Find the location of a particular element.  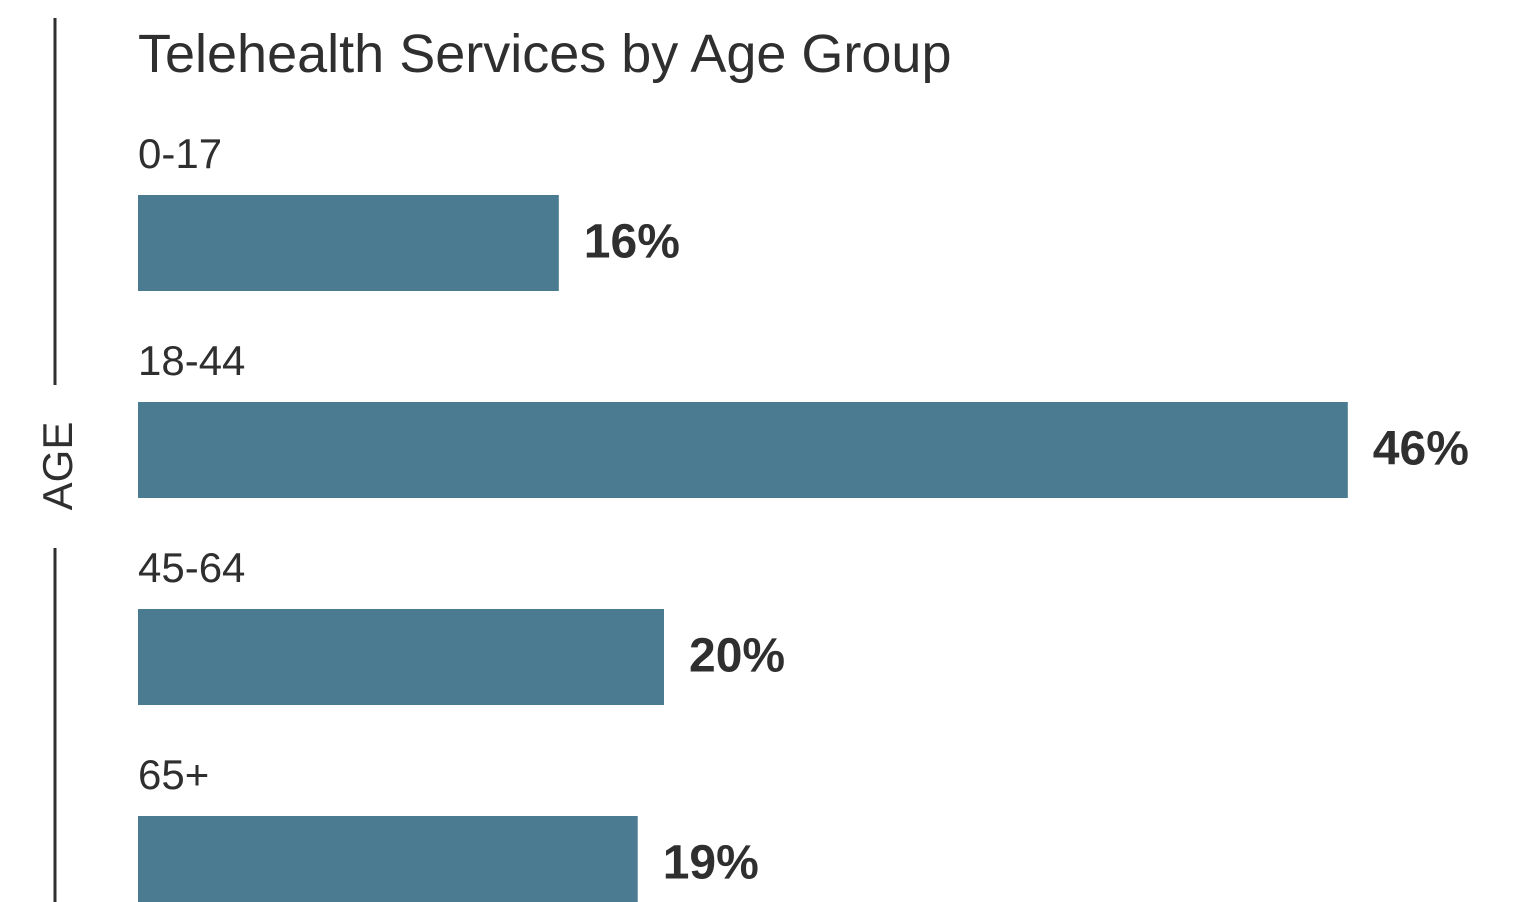

chart-title: Telehealth Services by Age Group is located at coordinates (544, 54).